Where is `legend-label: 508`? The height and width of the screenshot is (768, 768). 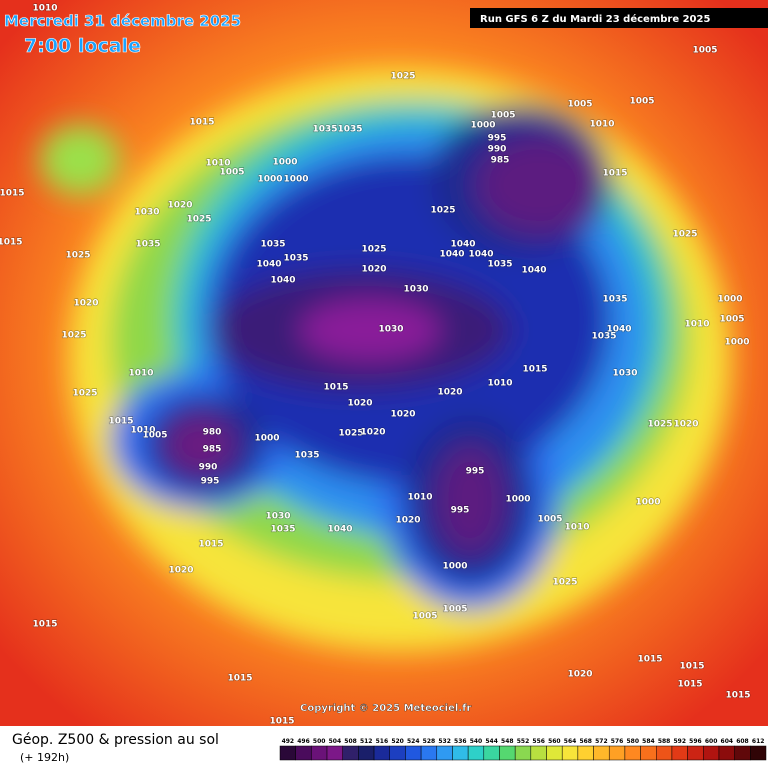 legend-label: 508 is located at coordinates (350, 741).